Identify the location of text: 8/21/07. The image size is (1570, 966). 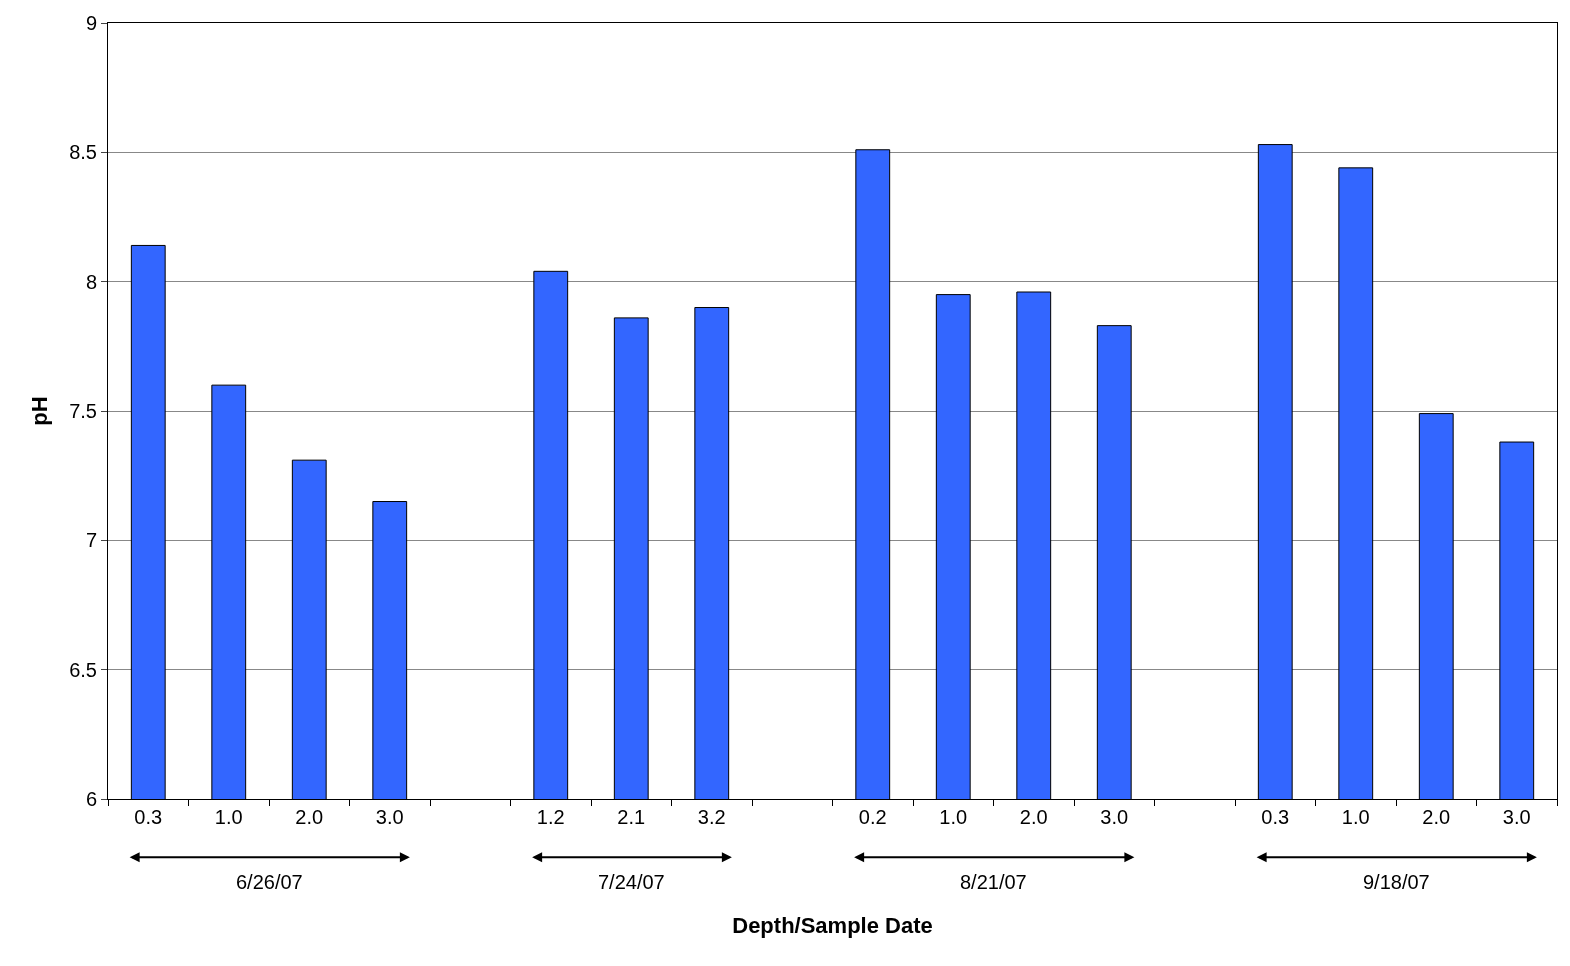
(993, 882).